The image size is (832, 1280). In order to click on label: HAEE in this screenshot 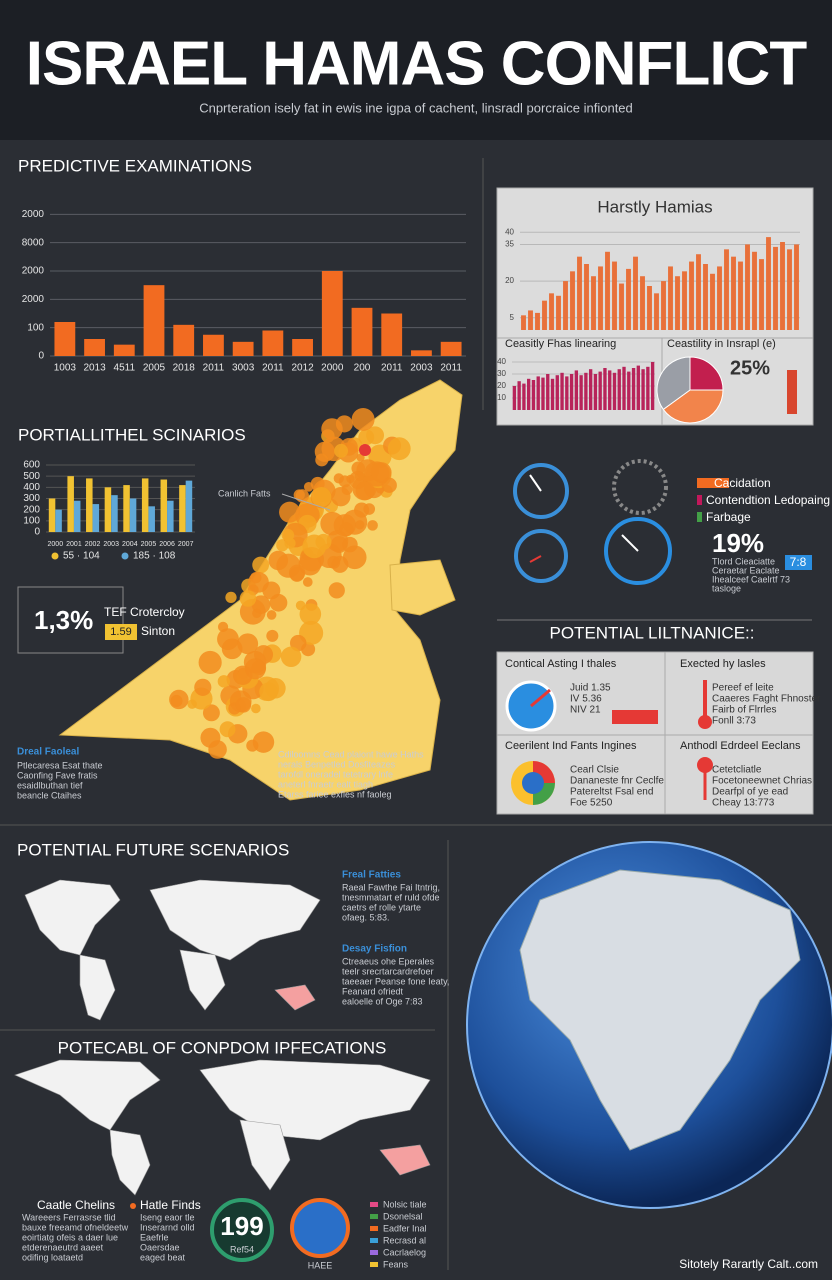, I will do `click(320, 1265)`.